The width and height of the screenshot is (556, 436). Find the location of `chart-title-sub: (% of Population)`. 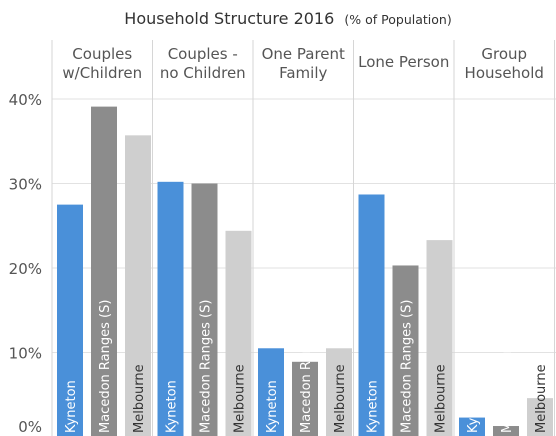

chart-title-sub: (% of Population) is located at coordinates (397, 19).